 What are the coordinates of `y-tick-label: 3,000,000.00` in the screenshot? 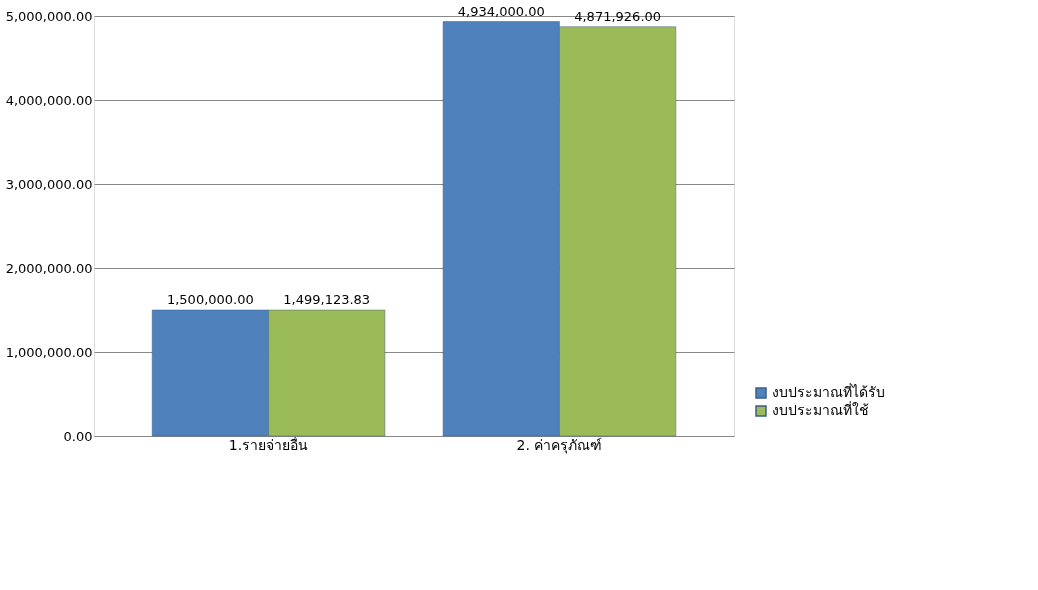 It's located at (49, 184).